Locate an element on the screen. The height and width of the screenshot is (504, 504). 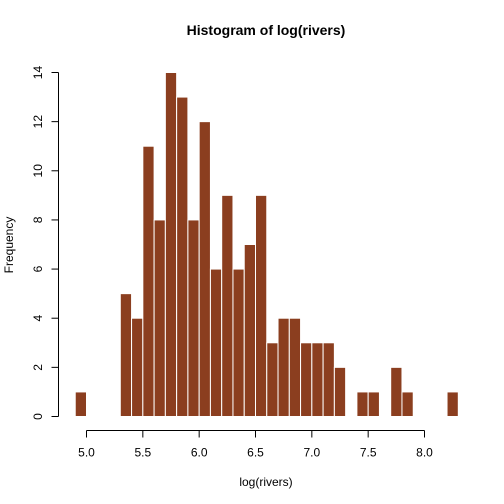
y-axis: 0 2 4 6 8 10 12 14 is located at coordinates (45, 243).